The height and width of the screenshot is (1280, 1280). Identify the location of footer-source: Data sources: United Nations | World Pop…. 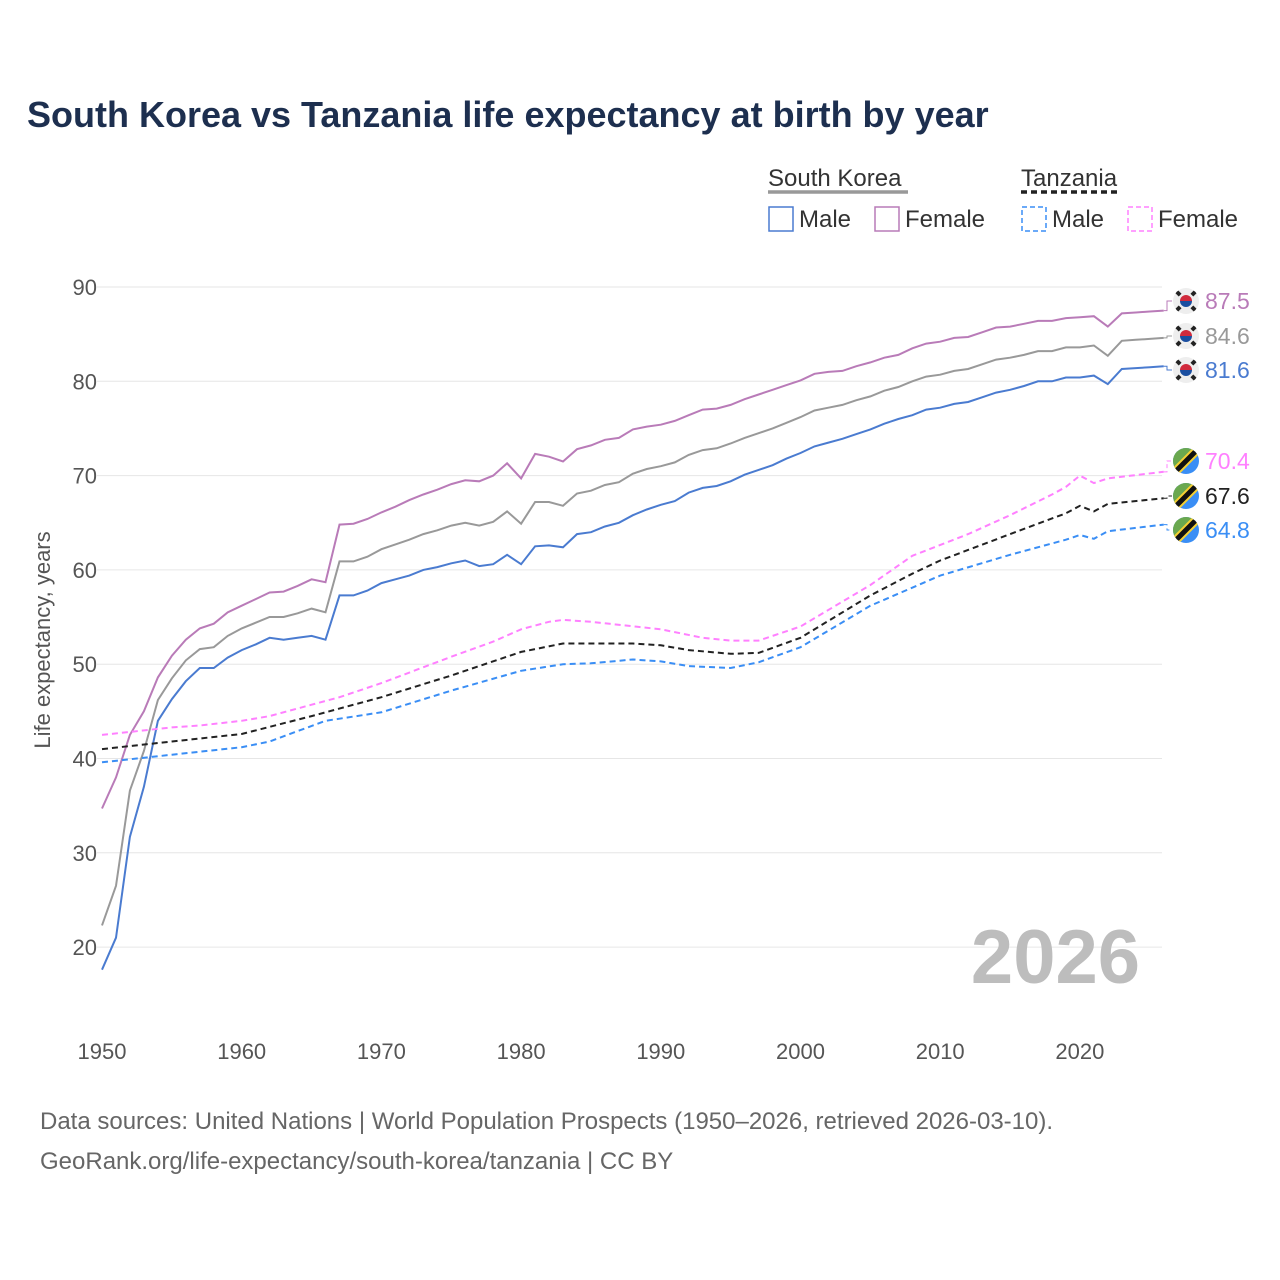
(547, 1121).